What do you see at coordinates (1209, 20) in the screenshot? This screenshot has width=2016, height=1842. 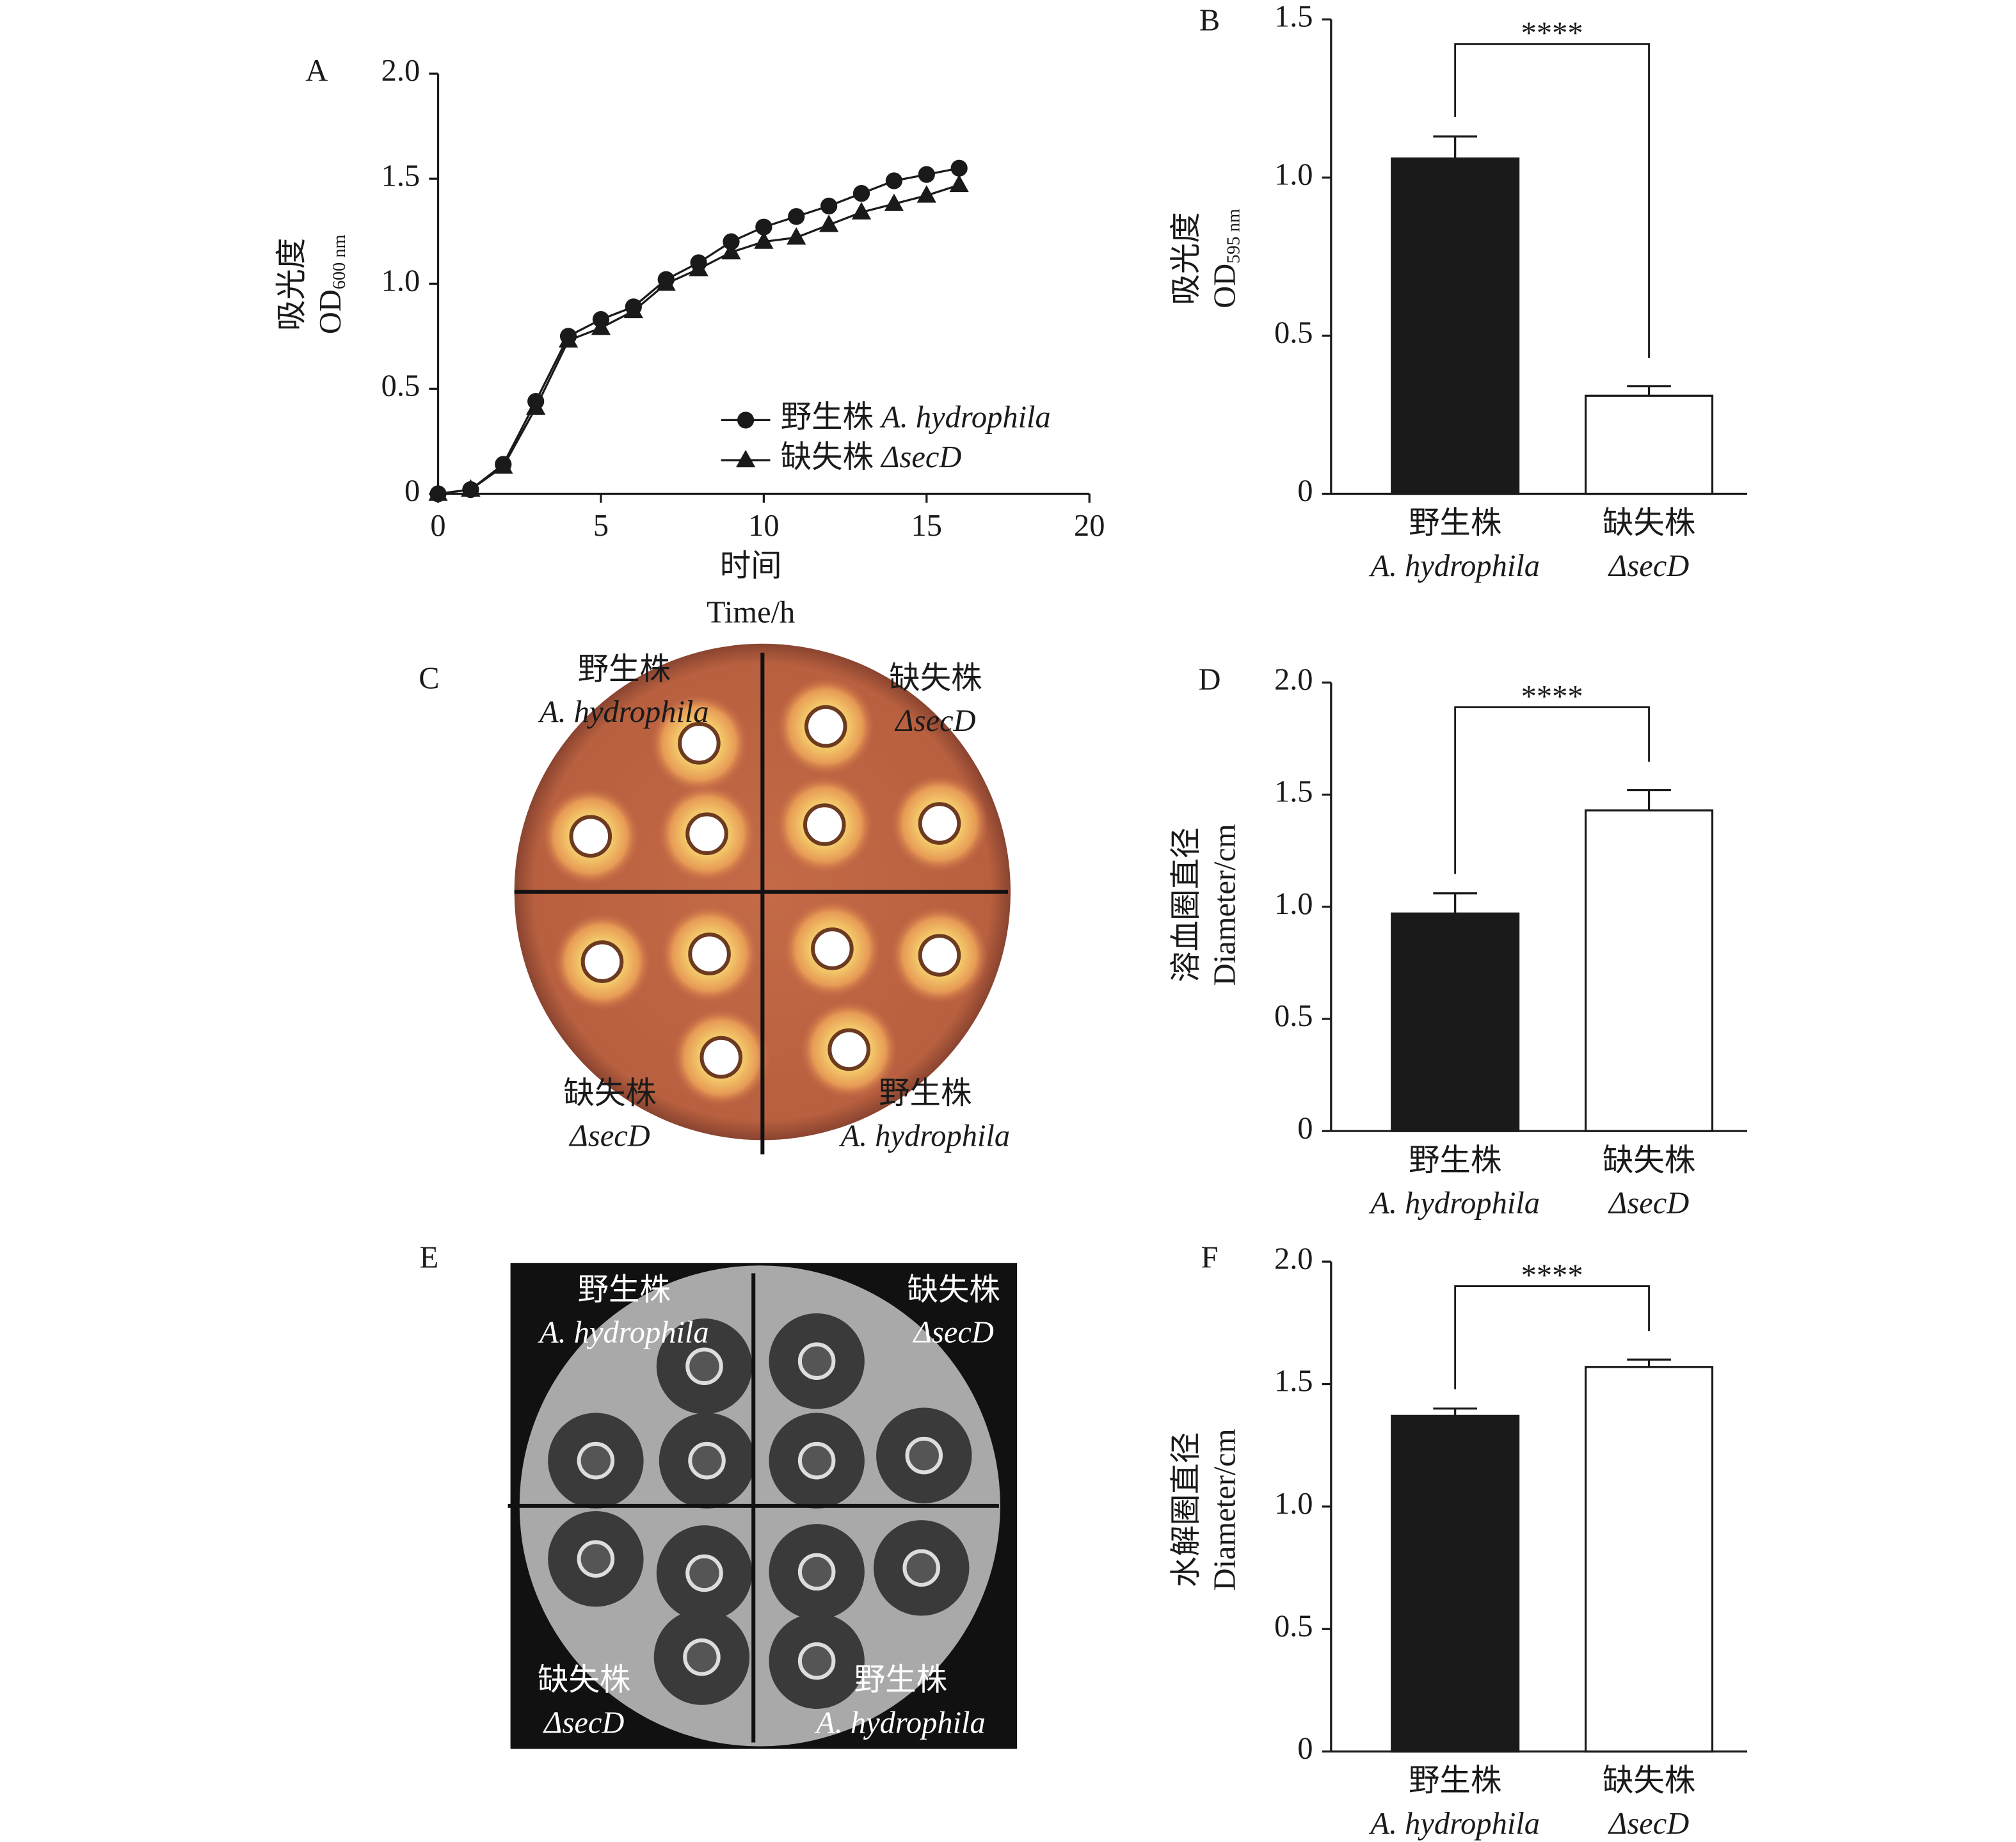 I see `panel-letter: B` at bounding box center [1209, 20].